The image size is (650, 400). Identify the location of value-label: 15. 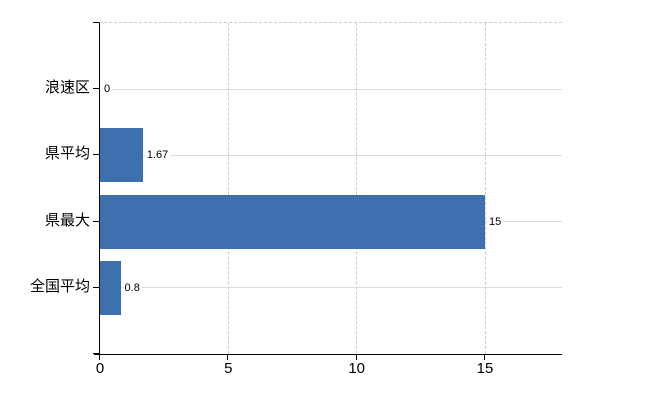
(495, 221).